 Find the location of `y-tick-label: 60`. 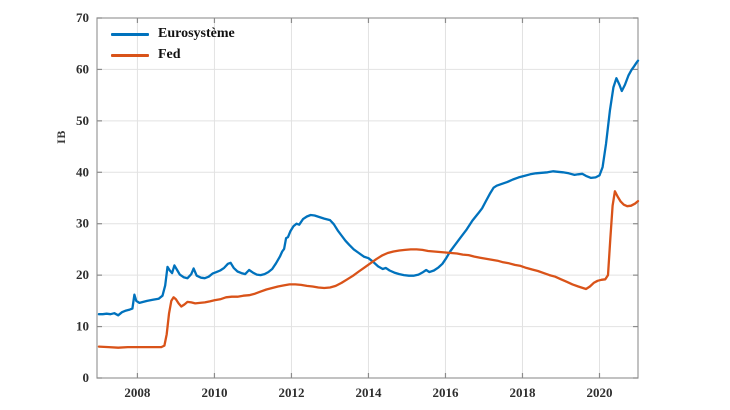

y-tick-label: 60 is located at coordinates (82, 68).